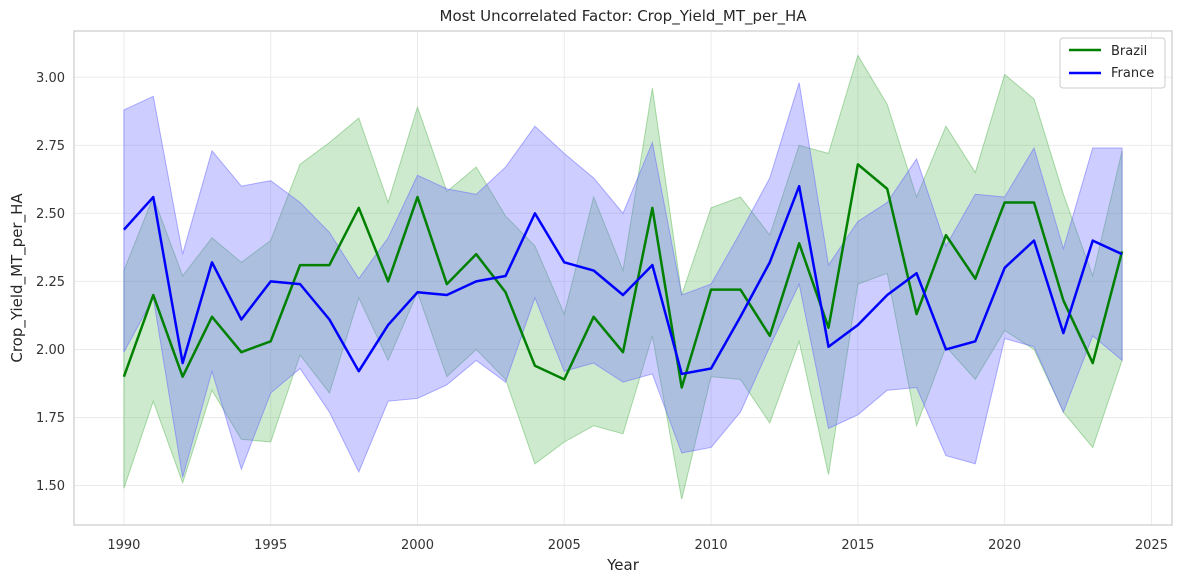 The image size is (1184, 584). I want to click on y-axis-ticks: 1.50 1.75 2.00 2.25 2.50 2.75 3.00, so click(50, 282).